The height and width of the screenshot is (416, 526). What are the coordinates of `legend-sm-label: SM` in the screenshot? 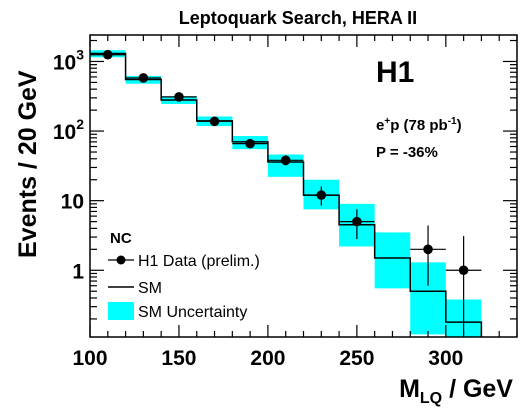 It's located at (150, 288).